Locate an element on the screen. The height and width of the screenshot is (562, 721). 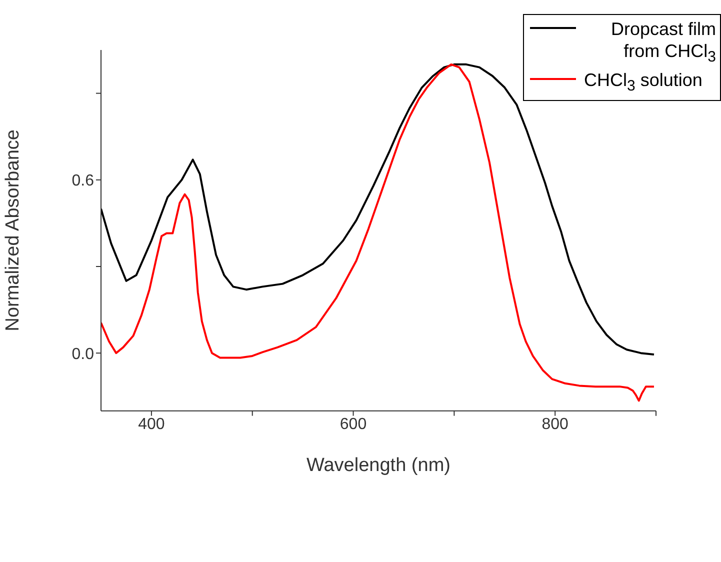
y-axis-title: Normalized Absorbance is located at coordinates (13, 231).